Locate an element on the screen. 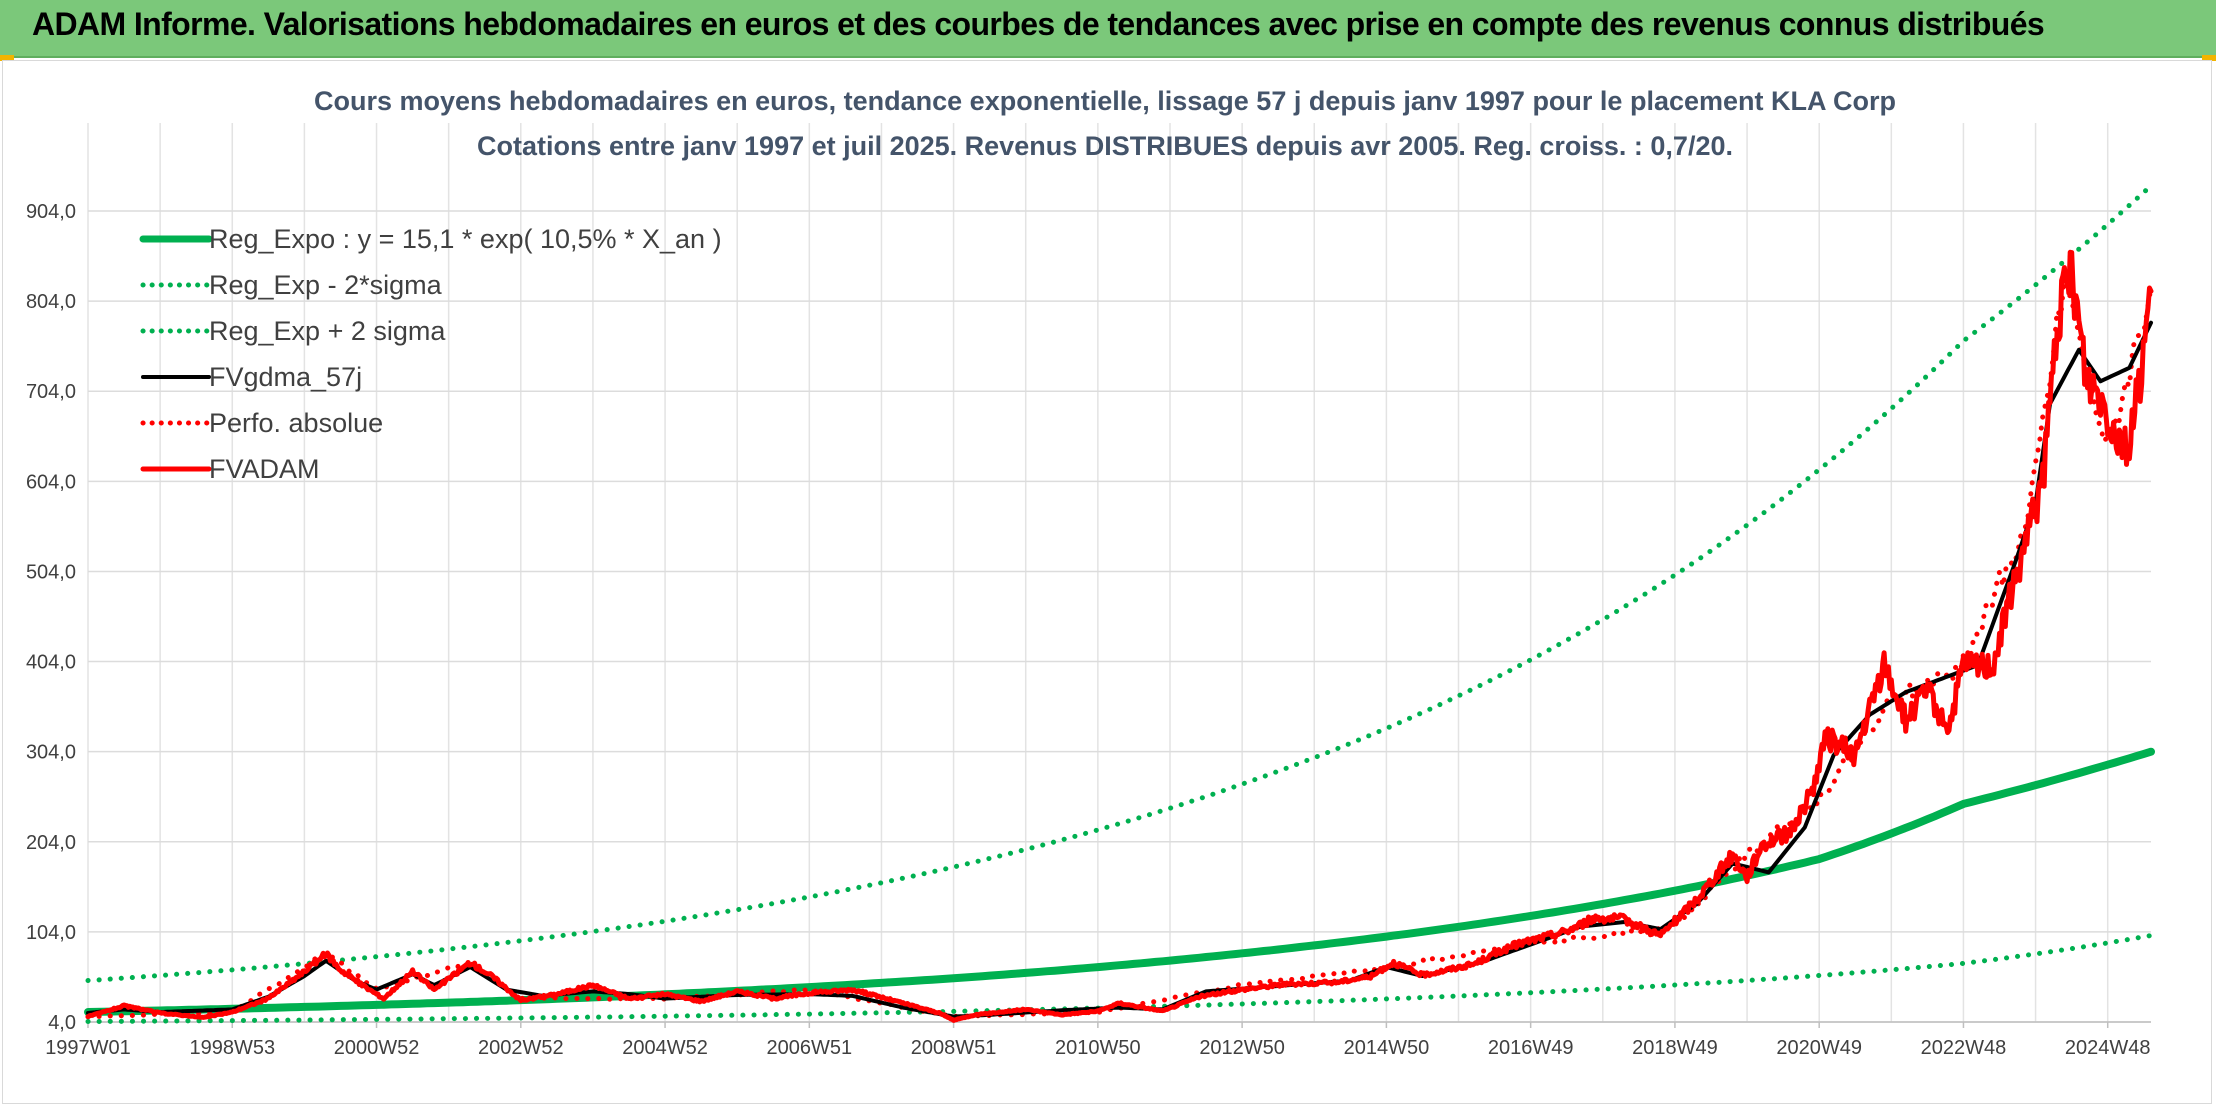  x-tick-label: 2000W52 is located at coordinates (377, 1048).